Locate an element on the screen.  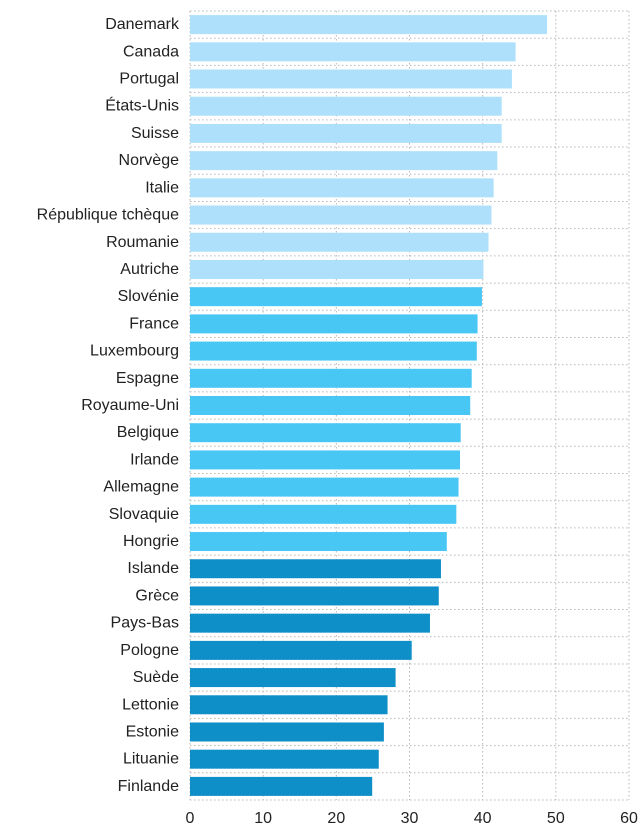
category-label: Grèce is located at coordinates (157, 595).